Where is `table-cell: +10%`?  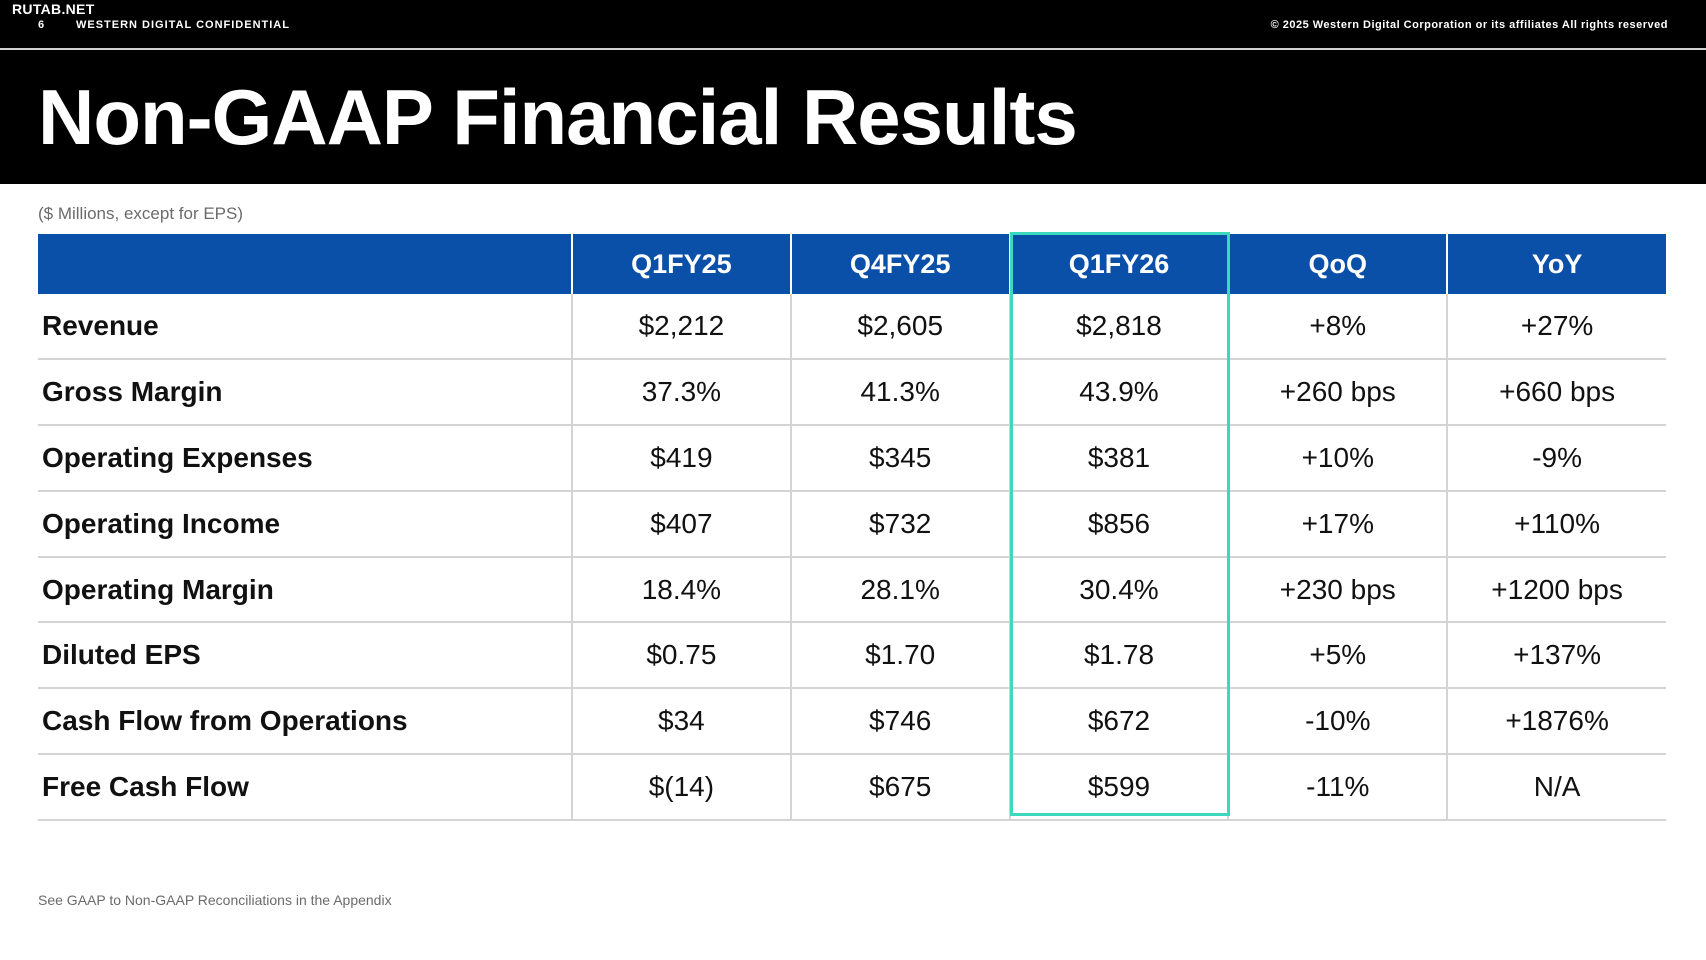
table-cell: +10% is located at coordinates (1337, 458).